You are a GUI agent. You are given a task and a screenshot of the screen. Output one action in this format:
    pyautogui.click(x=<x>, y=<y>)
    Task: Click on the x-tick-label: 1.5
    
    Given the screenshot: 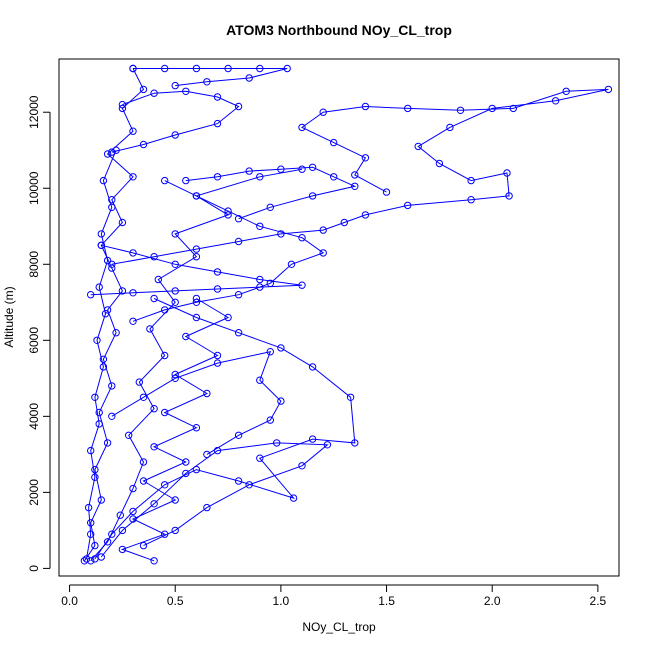 What is the action you would take?
    pyautogui.click(x=386, y=601)
    